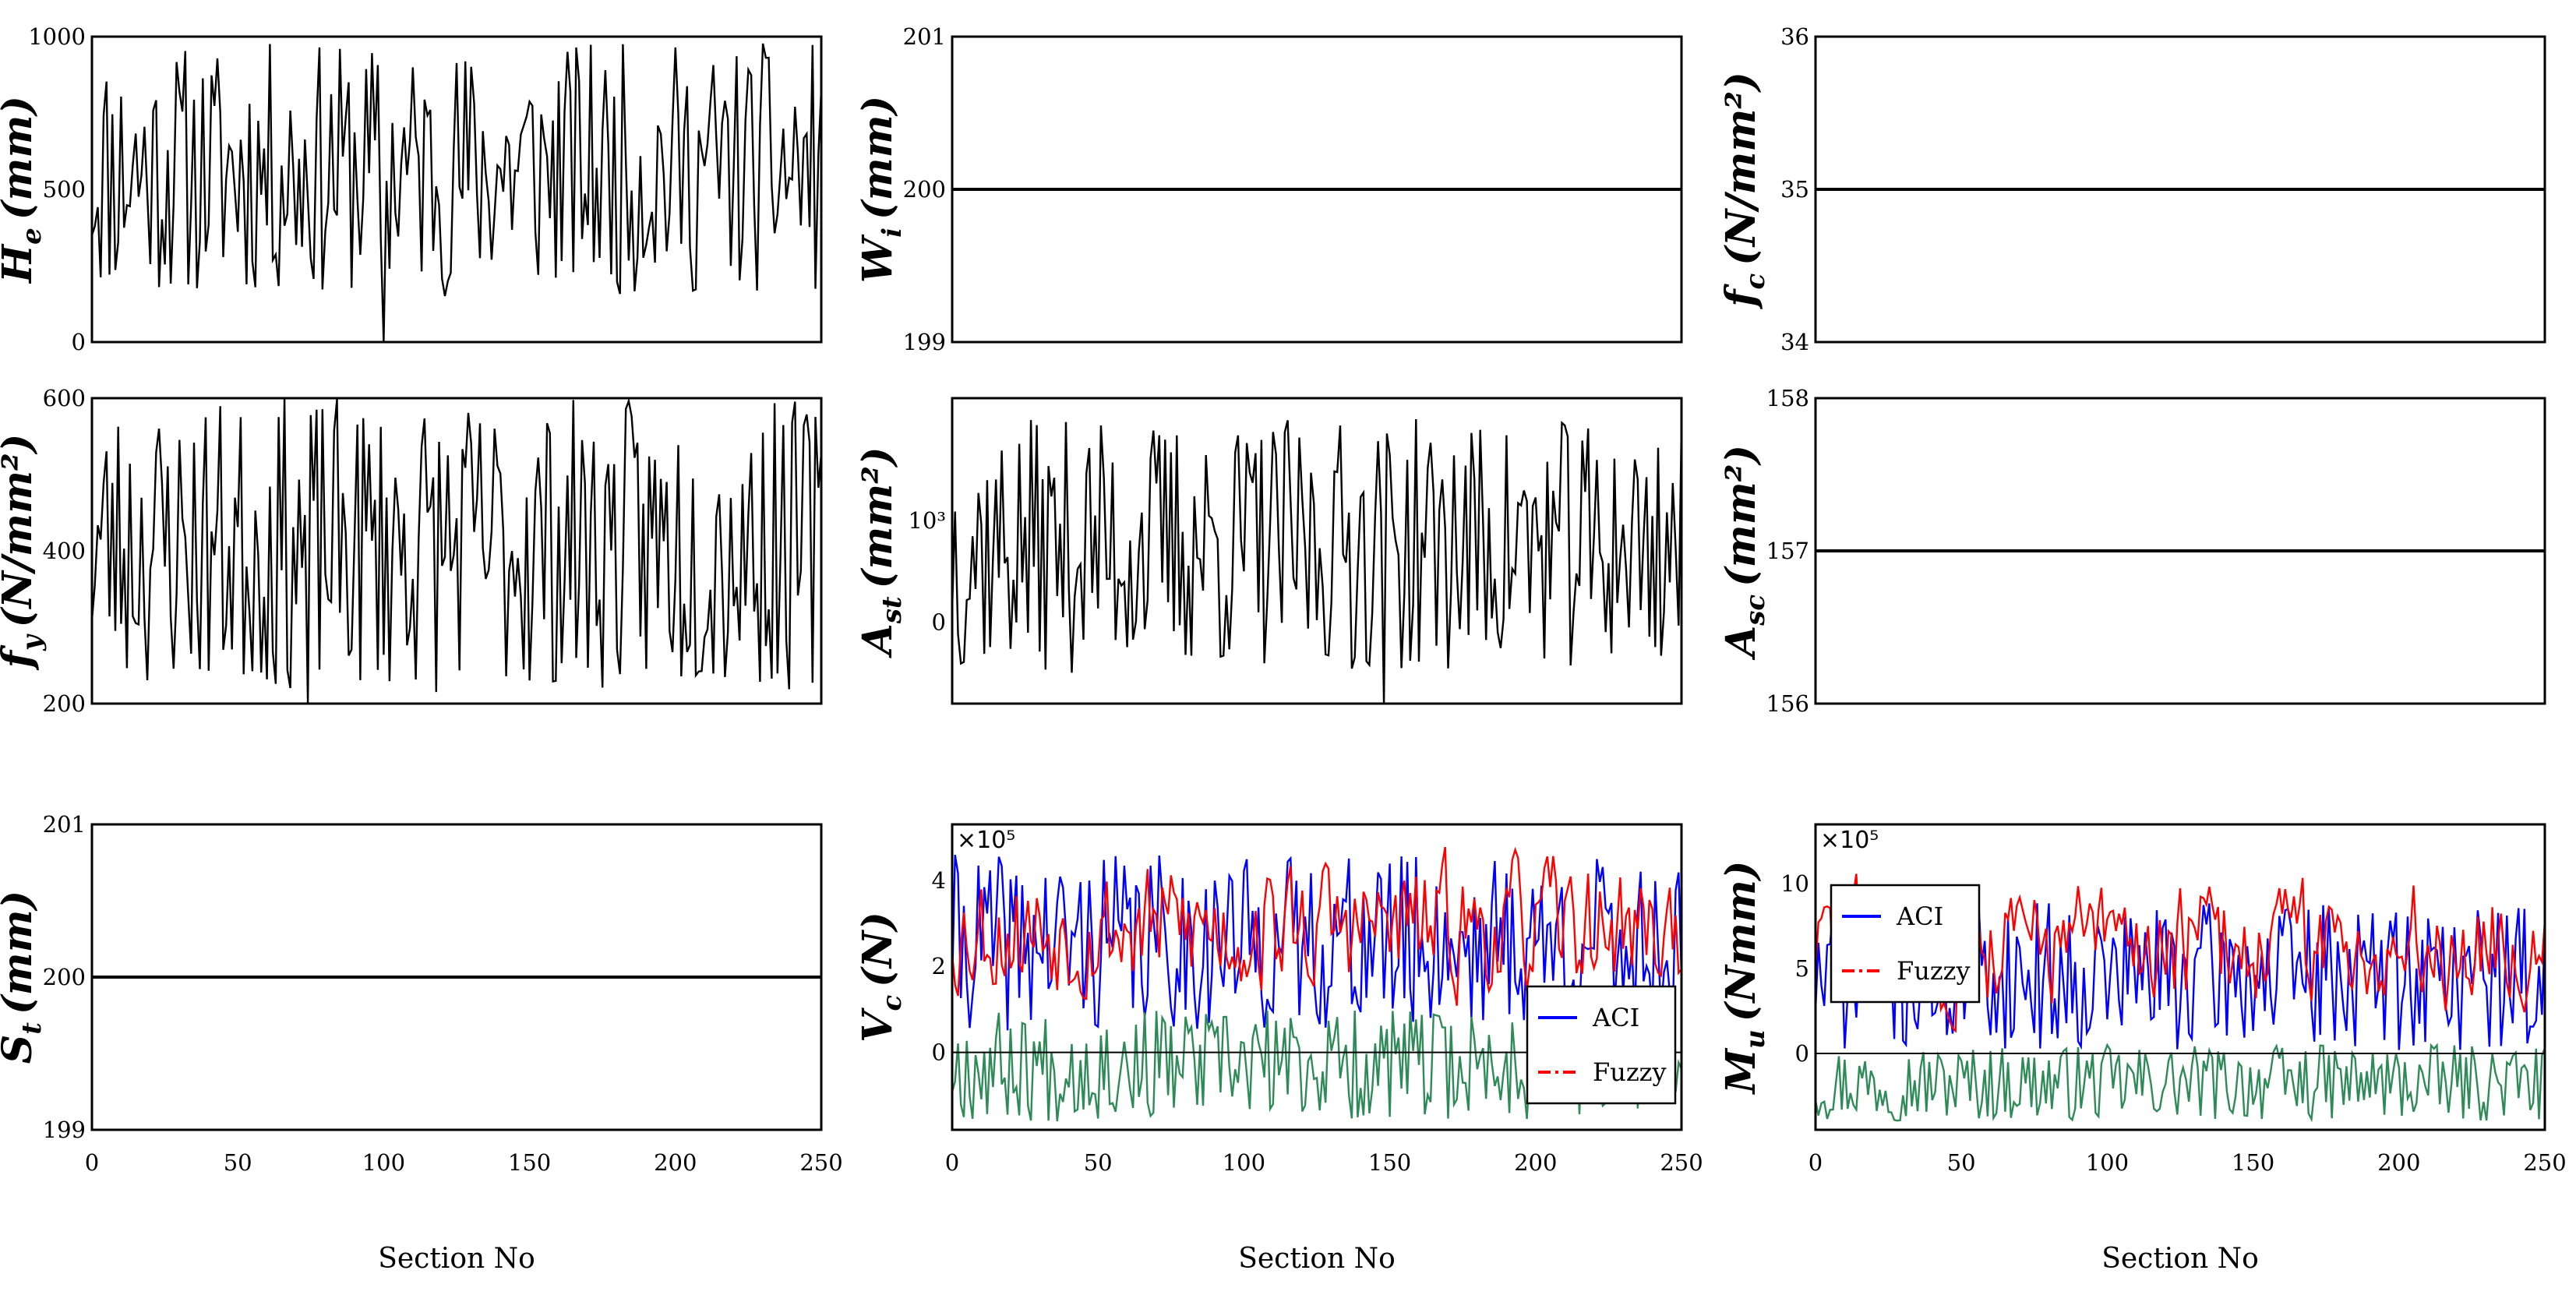 The width and height of the screenshot is (2576, 1295). I want to click on xlabel-p7: Section No, so click(456, 1259).